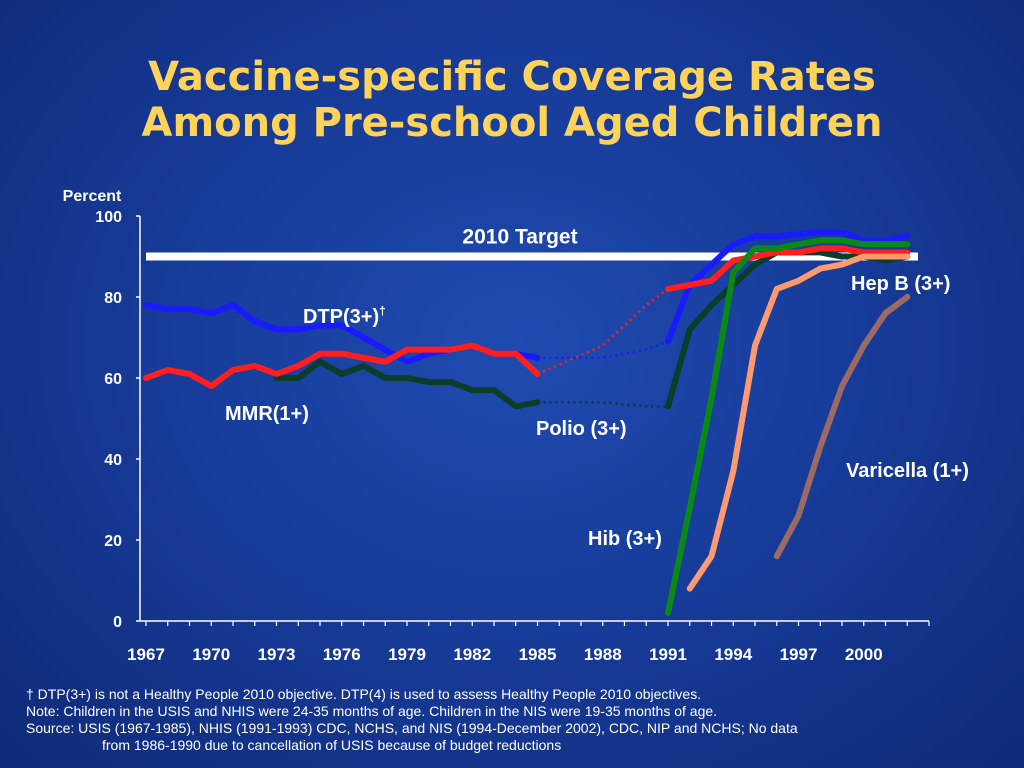 This screenshot has width=1024, height=768. Describe the element at coordinates (864, 654) in the screenshot. I see `x-tick-label: 2000` at that location.